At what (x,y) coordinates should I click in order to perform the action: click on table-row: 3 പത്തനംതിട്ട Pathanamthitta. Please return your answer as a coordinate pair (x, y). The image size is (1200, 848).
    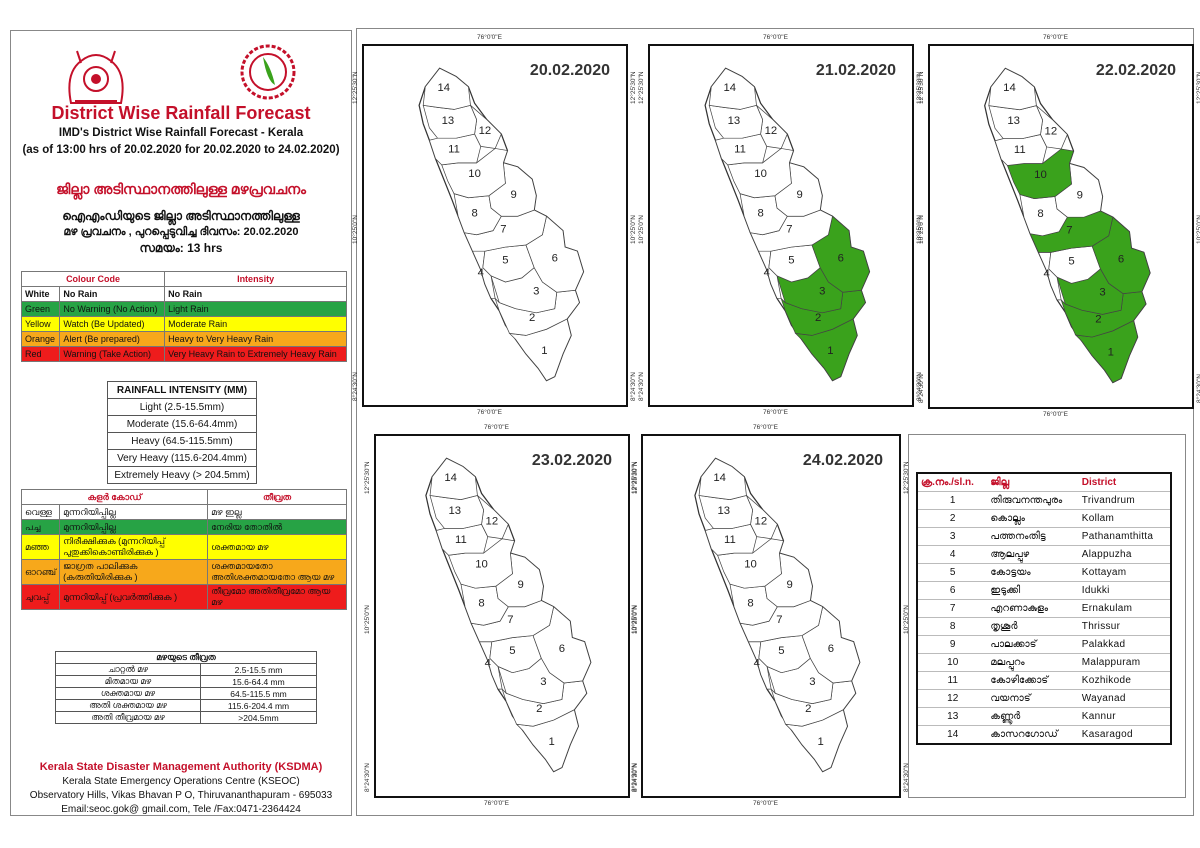
    Looking at the image, I should click on (1044, 536).